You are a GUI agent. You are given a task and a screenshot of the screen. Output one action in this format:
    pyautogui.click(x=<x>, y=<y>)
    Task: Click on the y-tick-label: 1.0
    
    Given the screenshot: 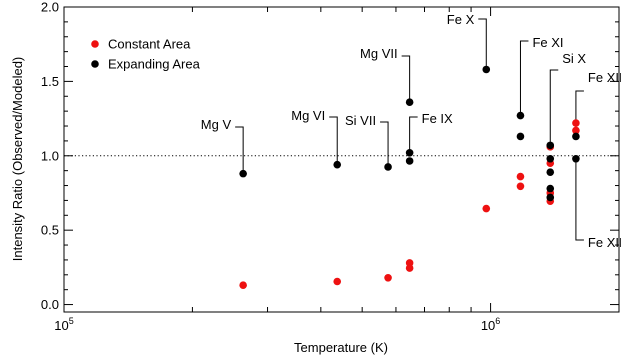 What is the action you would take?
    pyautogui.click(x=50, y=155)
    